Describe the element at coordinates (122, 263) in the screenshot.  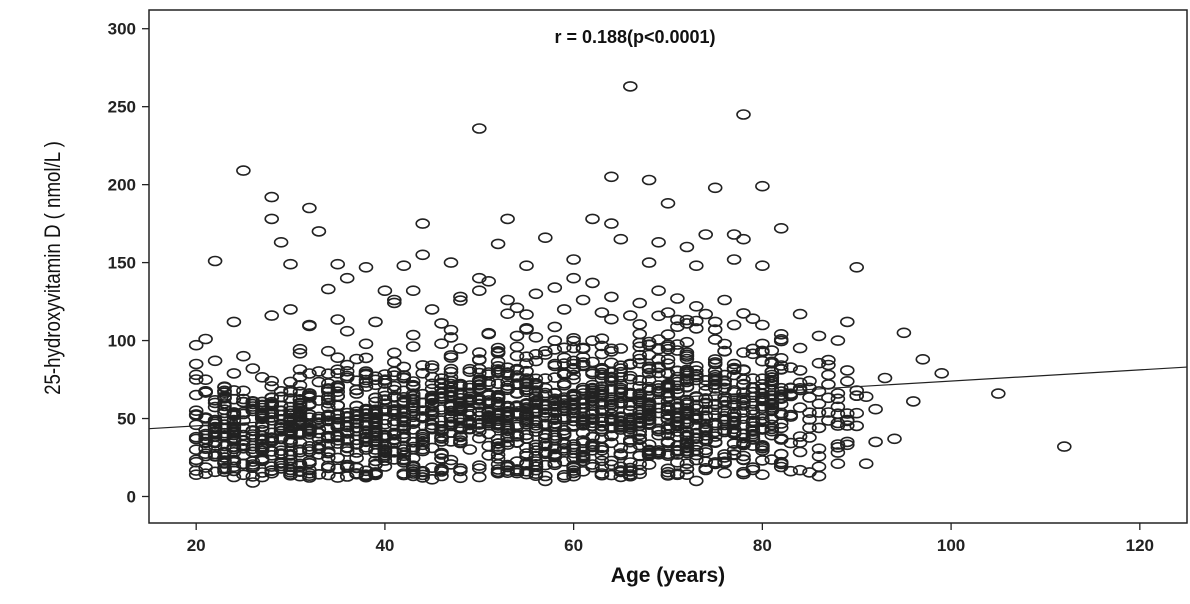
I see `y-tick-label: 150` at that location.